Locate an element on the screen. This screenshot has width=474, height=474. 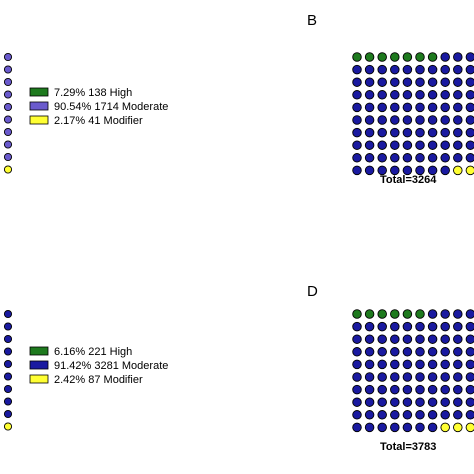
panel-label-b: B is located at coordinates (312, 20).